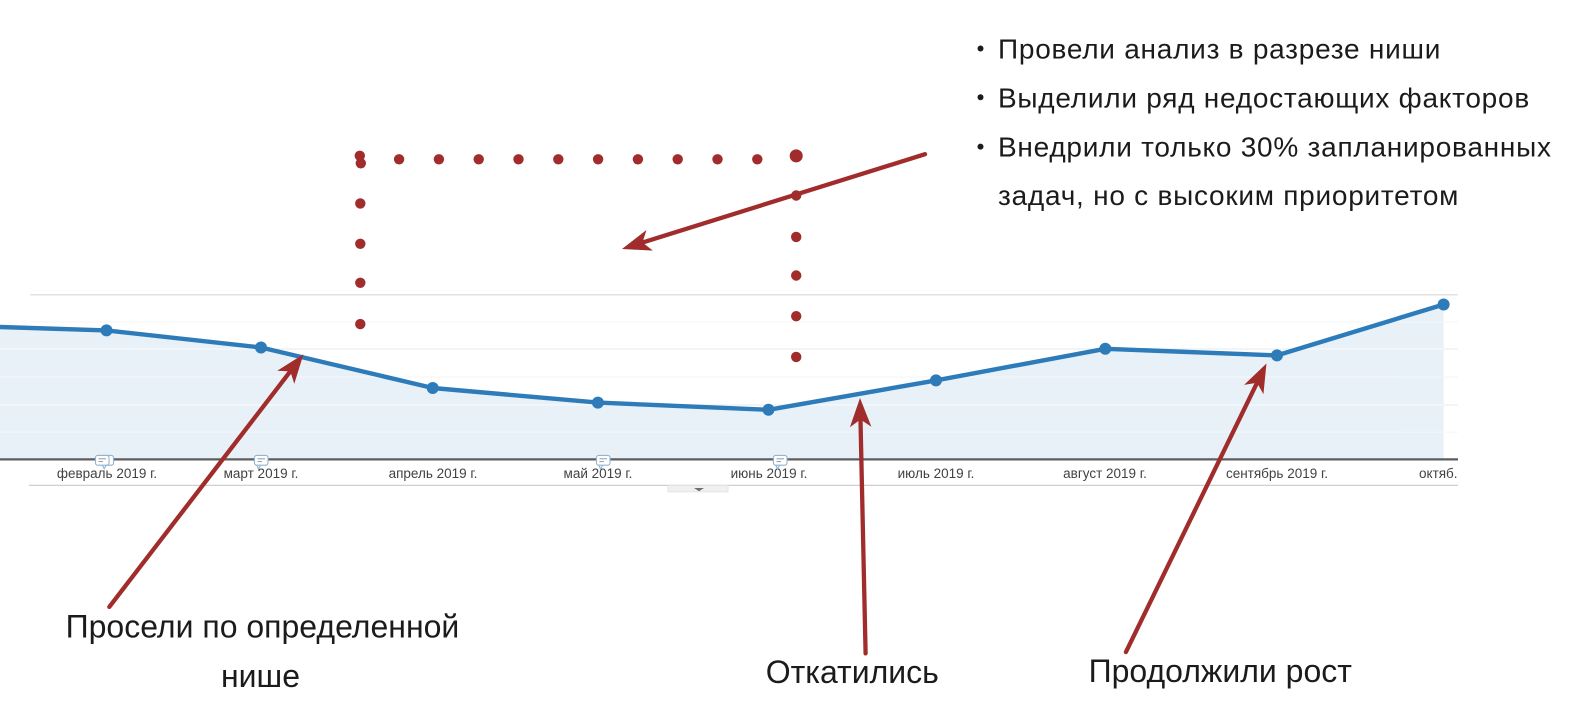 Image resolution: width=1570 pixels, height=725 pixels. What do you see at coordinates (1264, 98) in the screenshot?
I see `svg-text:Выделили ряд недостающих факто: Выделили ряд недостающих факторов` at bounding box center [1264, 98].